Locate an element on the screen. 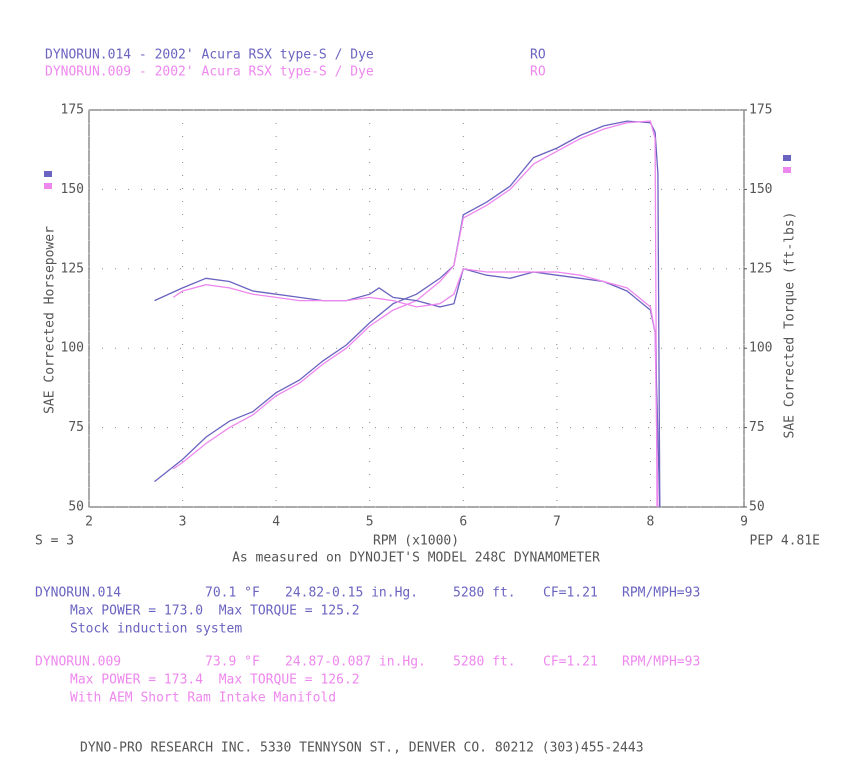  left-note: S = 3 is located at coordinates (54, 541).